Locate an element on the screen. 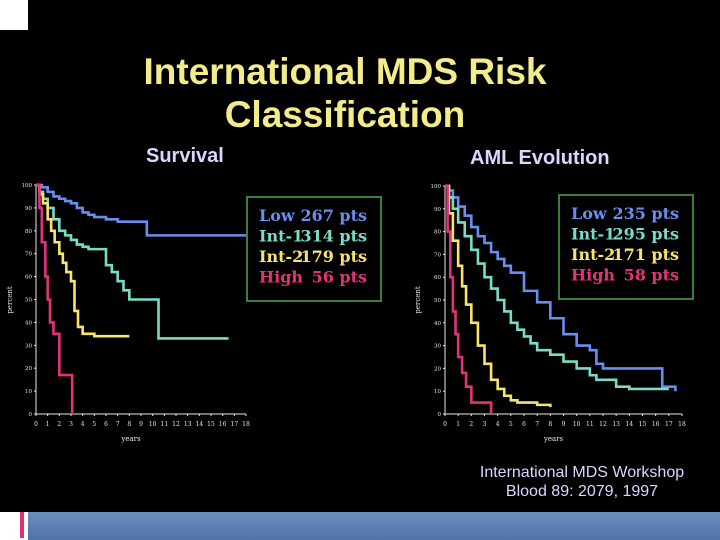 The height and width of the screenshot is (540, 720). survival-x-tick-label: 7 is located at coordinates (118, 424).